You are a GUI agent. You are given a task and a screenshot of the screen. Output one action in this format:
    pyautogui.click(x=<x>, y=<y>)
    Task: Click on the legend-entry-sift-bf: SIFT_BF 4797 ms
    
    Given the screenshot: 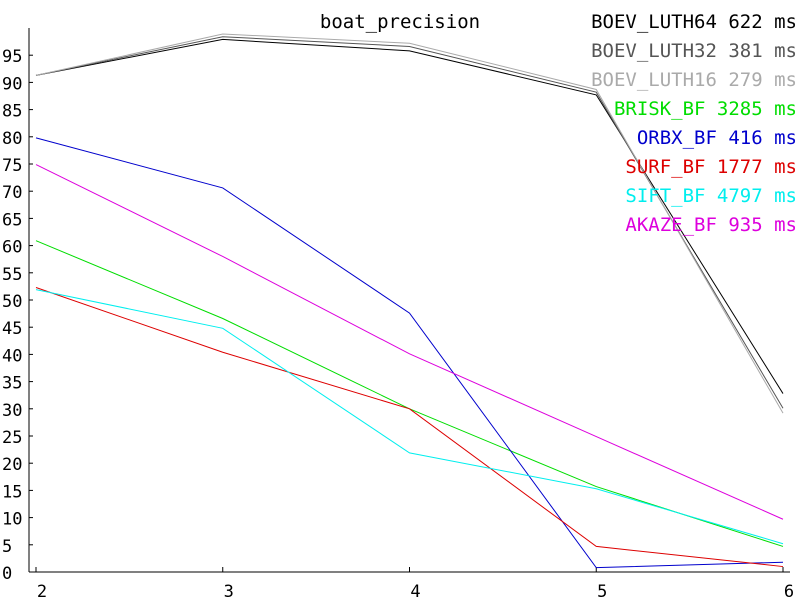 What is the action you would take?
    pyautogui.click(x=711, y=196)
    